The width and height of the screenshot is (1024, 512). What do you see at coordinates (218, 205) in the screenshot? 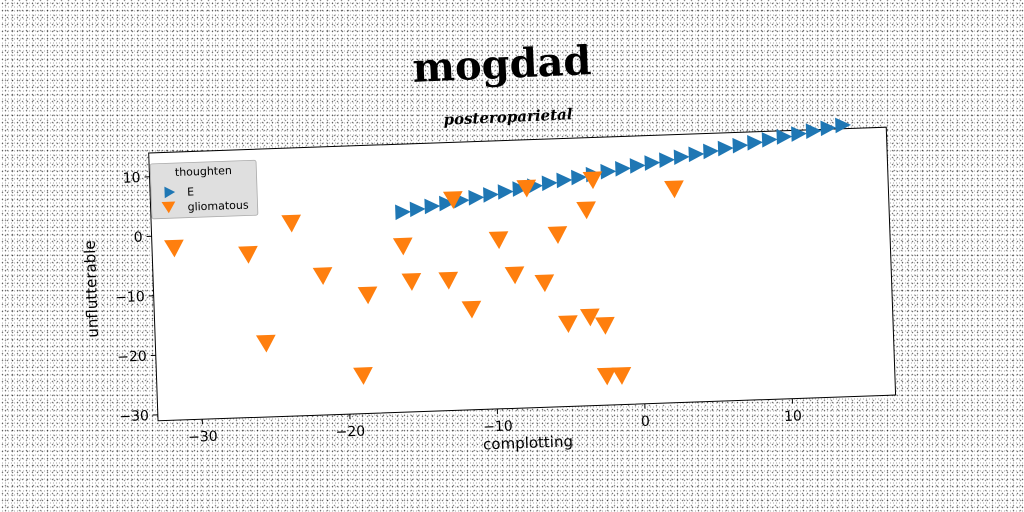
I see `legend-label-gliomatous: gliomatous` at bounding box center [218, 205].